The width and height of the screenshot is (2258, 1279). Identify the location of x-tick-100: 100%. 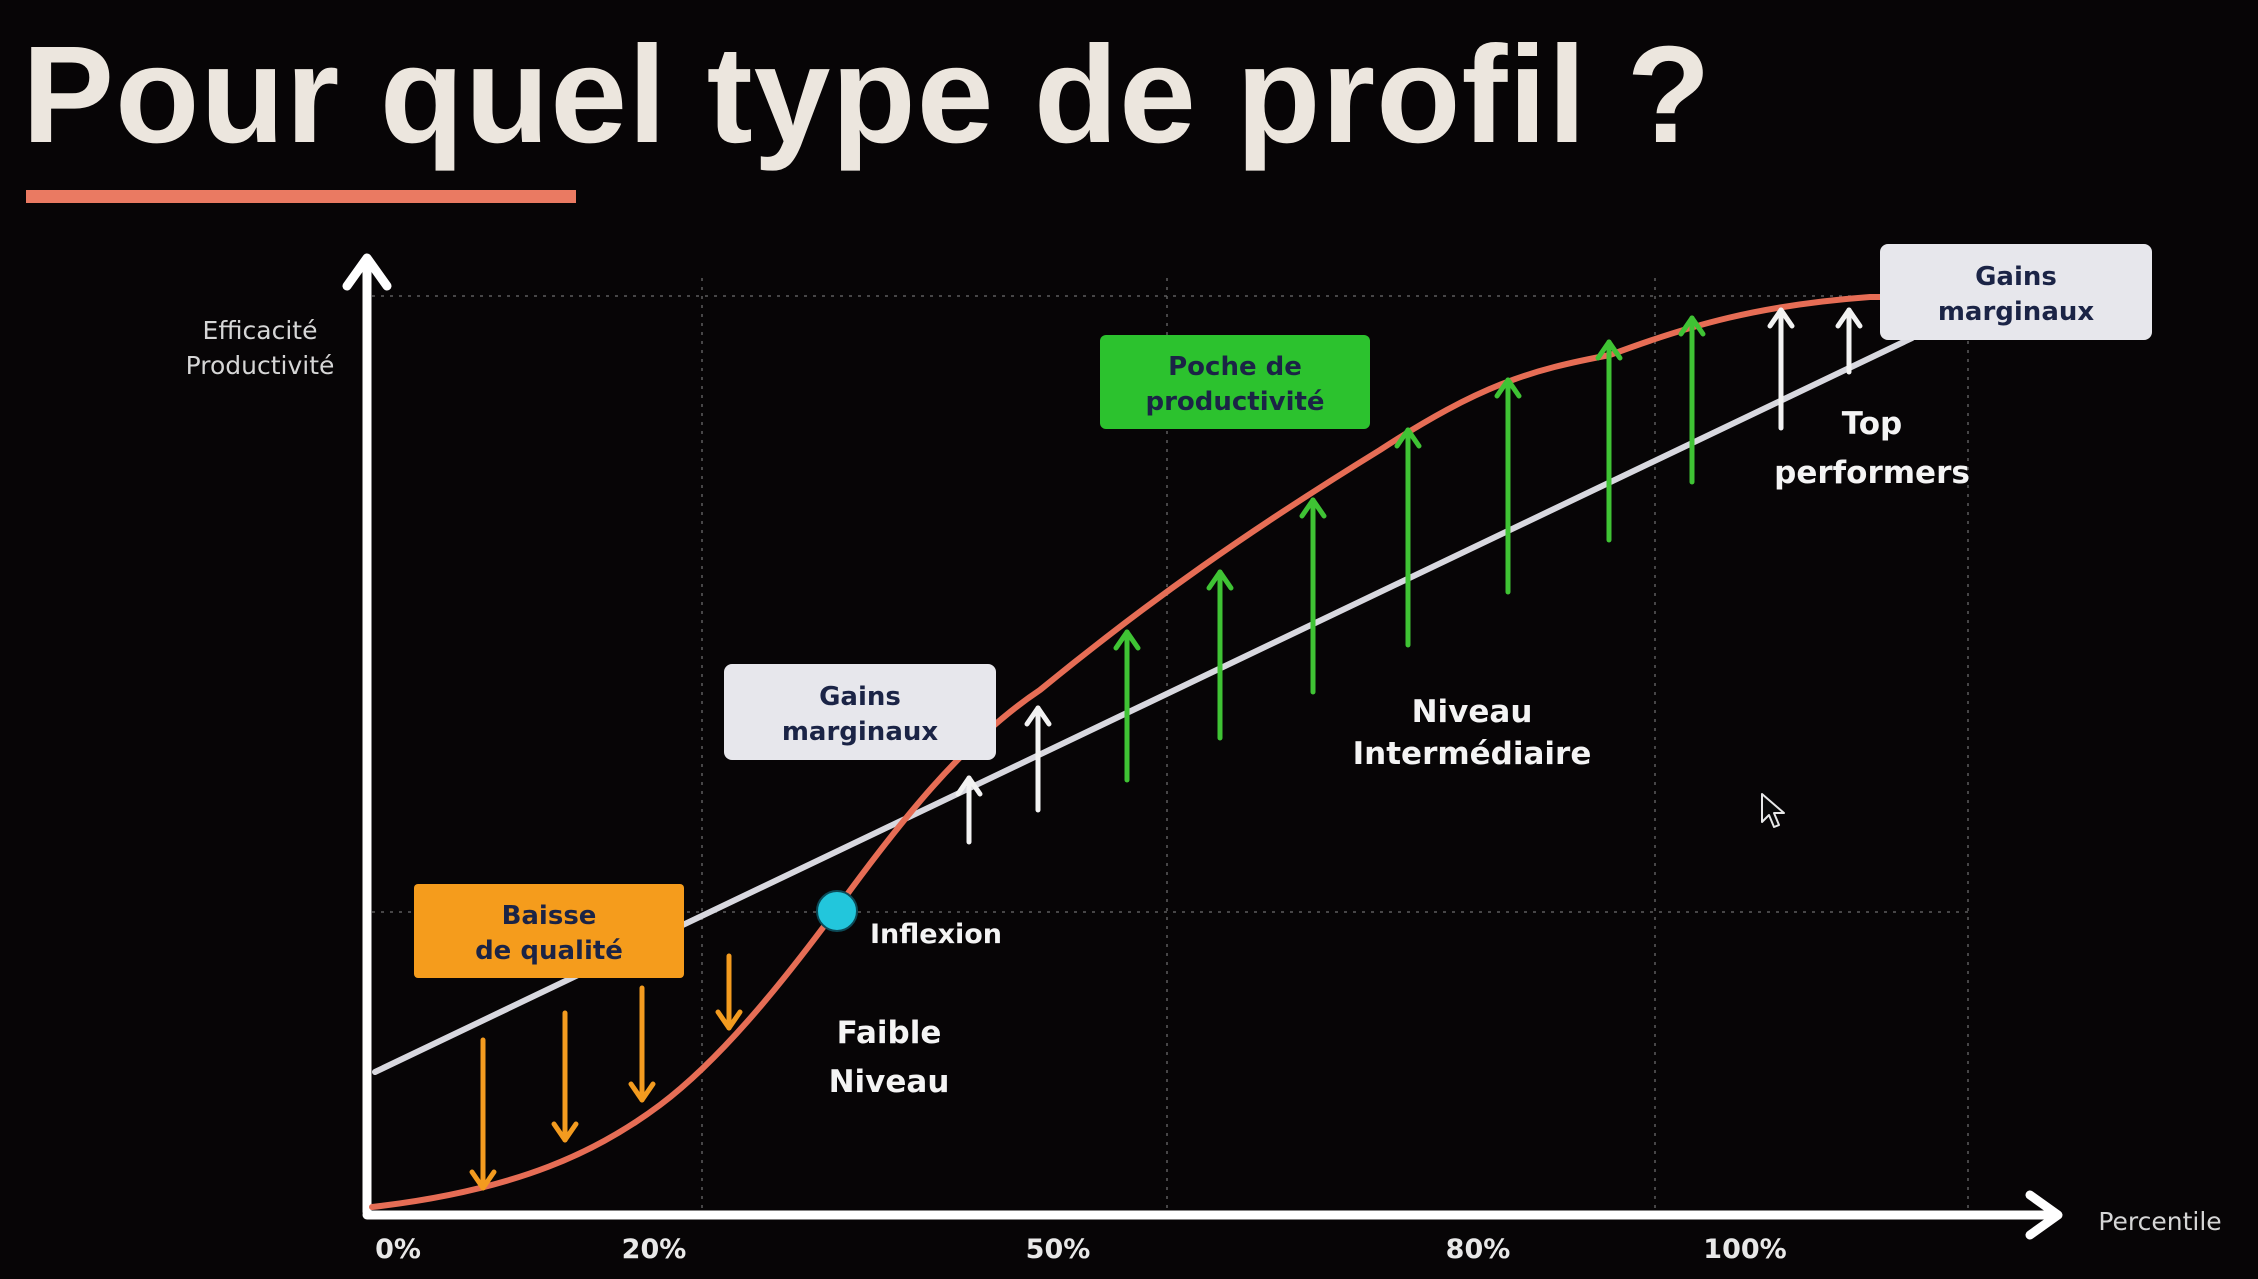
(1744, 1249).